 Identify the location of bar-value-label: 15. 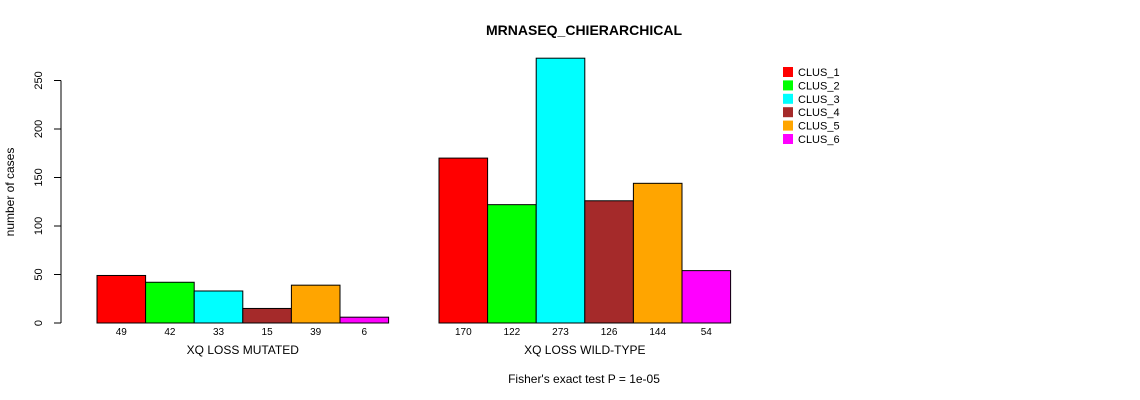
(268, 332).